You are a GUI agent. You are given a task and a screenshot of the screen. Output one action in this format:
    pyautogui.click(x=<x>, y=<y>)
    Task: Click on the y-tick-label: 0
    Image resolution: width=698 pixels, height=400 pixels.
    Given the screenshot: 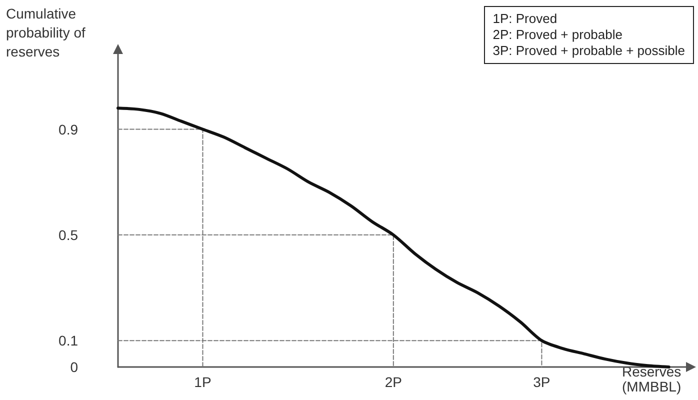 What is the action you would take?
    pyautogui.click(x=74, y=367)
    